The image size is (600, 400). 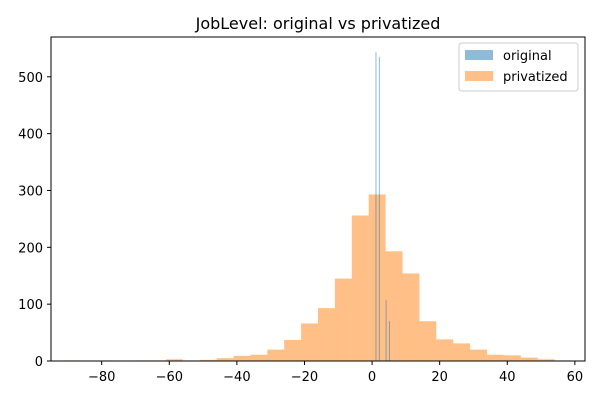 What do you see at coordinates (39, 362) in the screenshot?
I see `y-tick-label: 0` at bounding box center [39, 362].